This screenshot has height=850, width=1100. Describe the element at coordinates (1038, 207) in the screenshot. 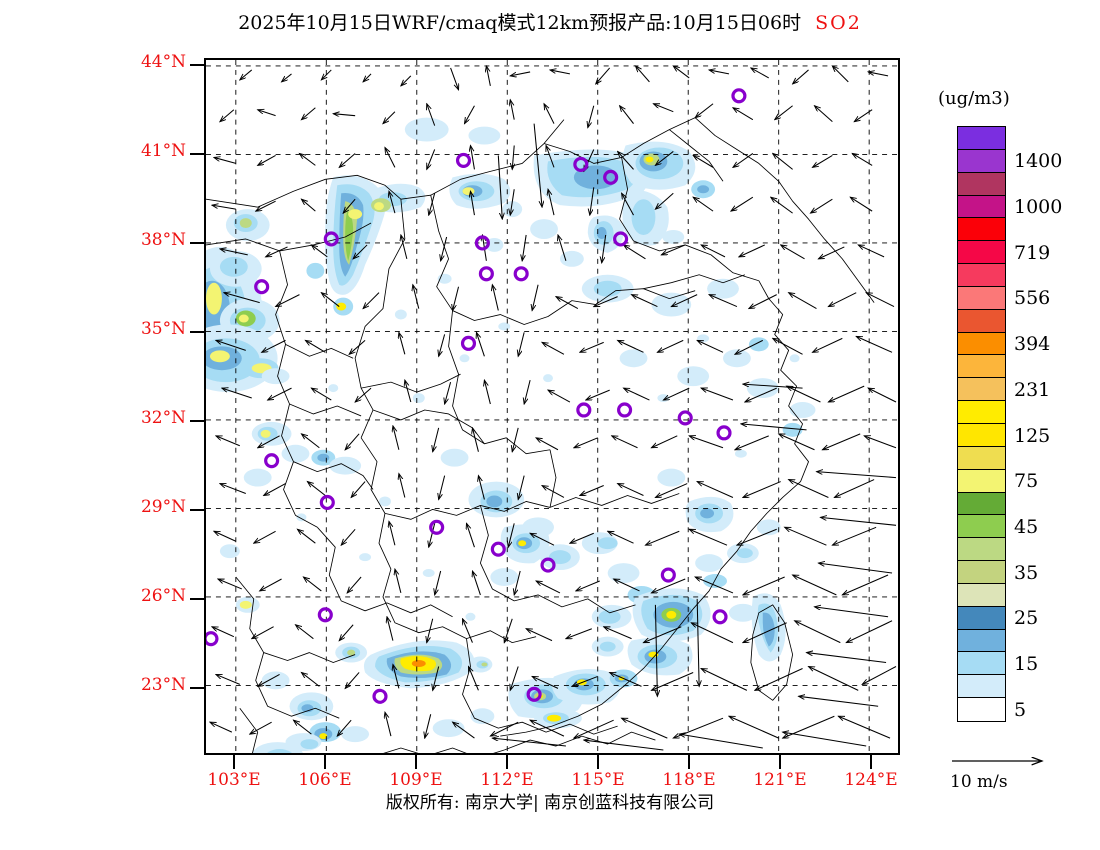

I see `colorbar-tick-label: 1000` at that location.